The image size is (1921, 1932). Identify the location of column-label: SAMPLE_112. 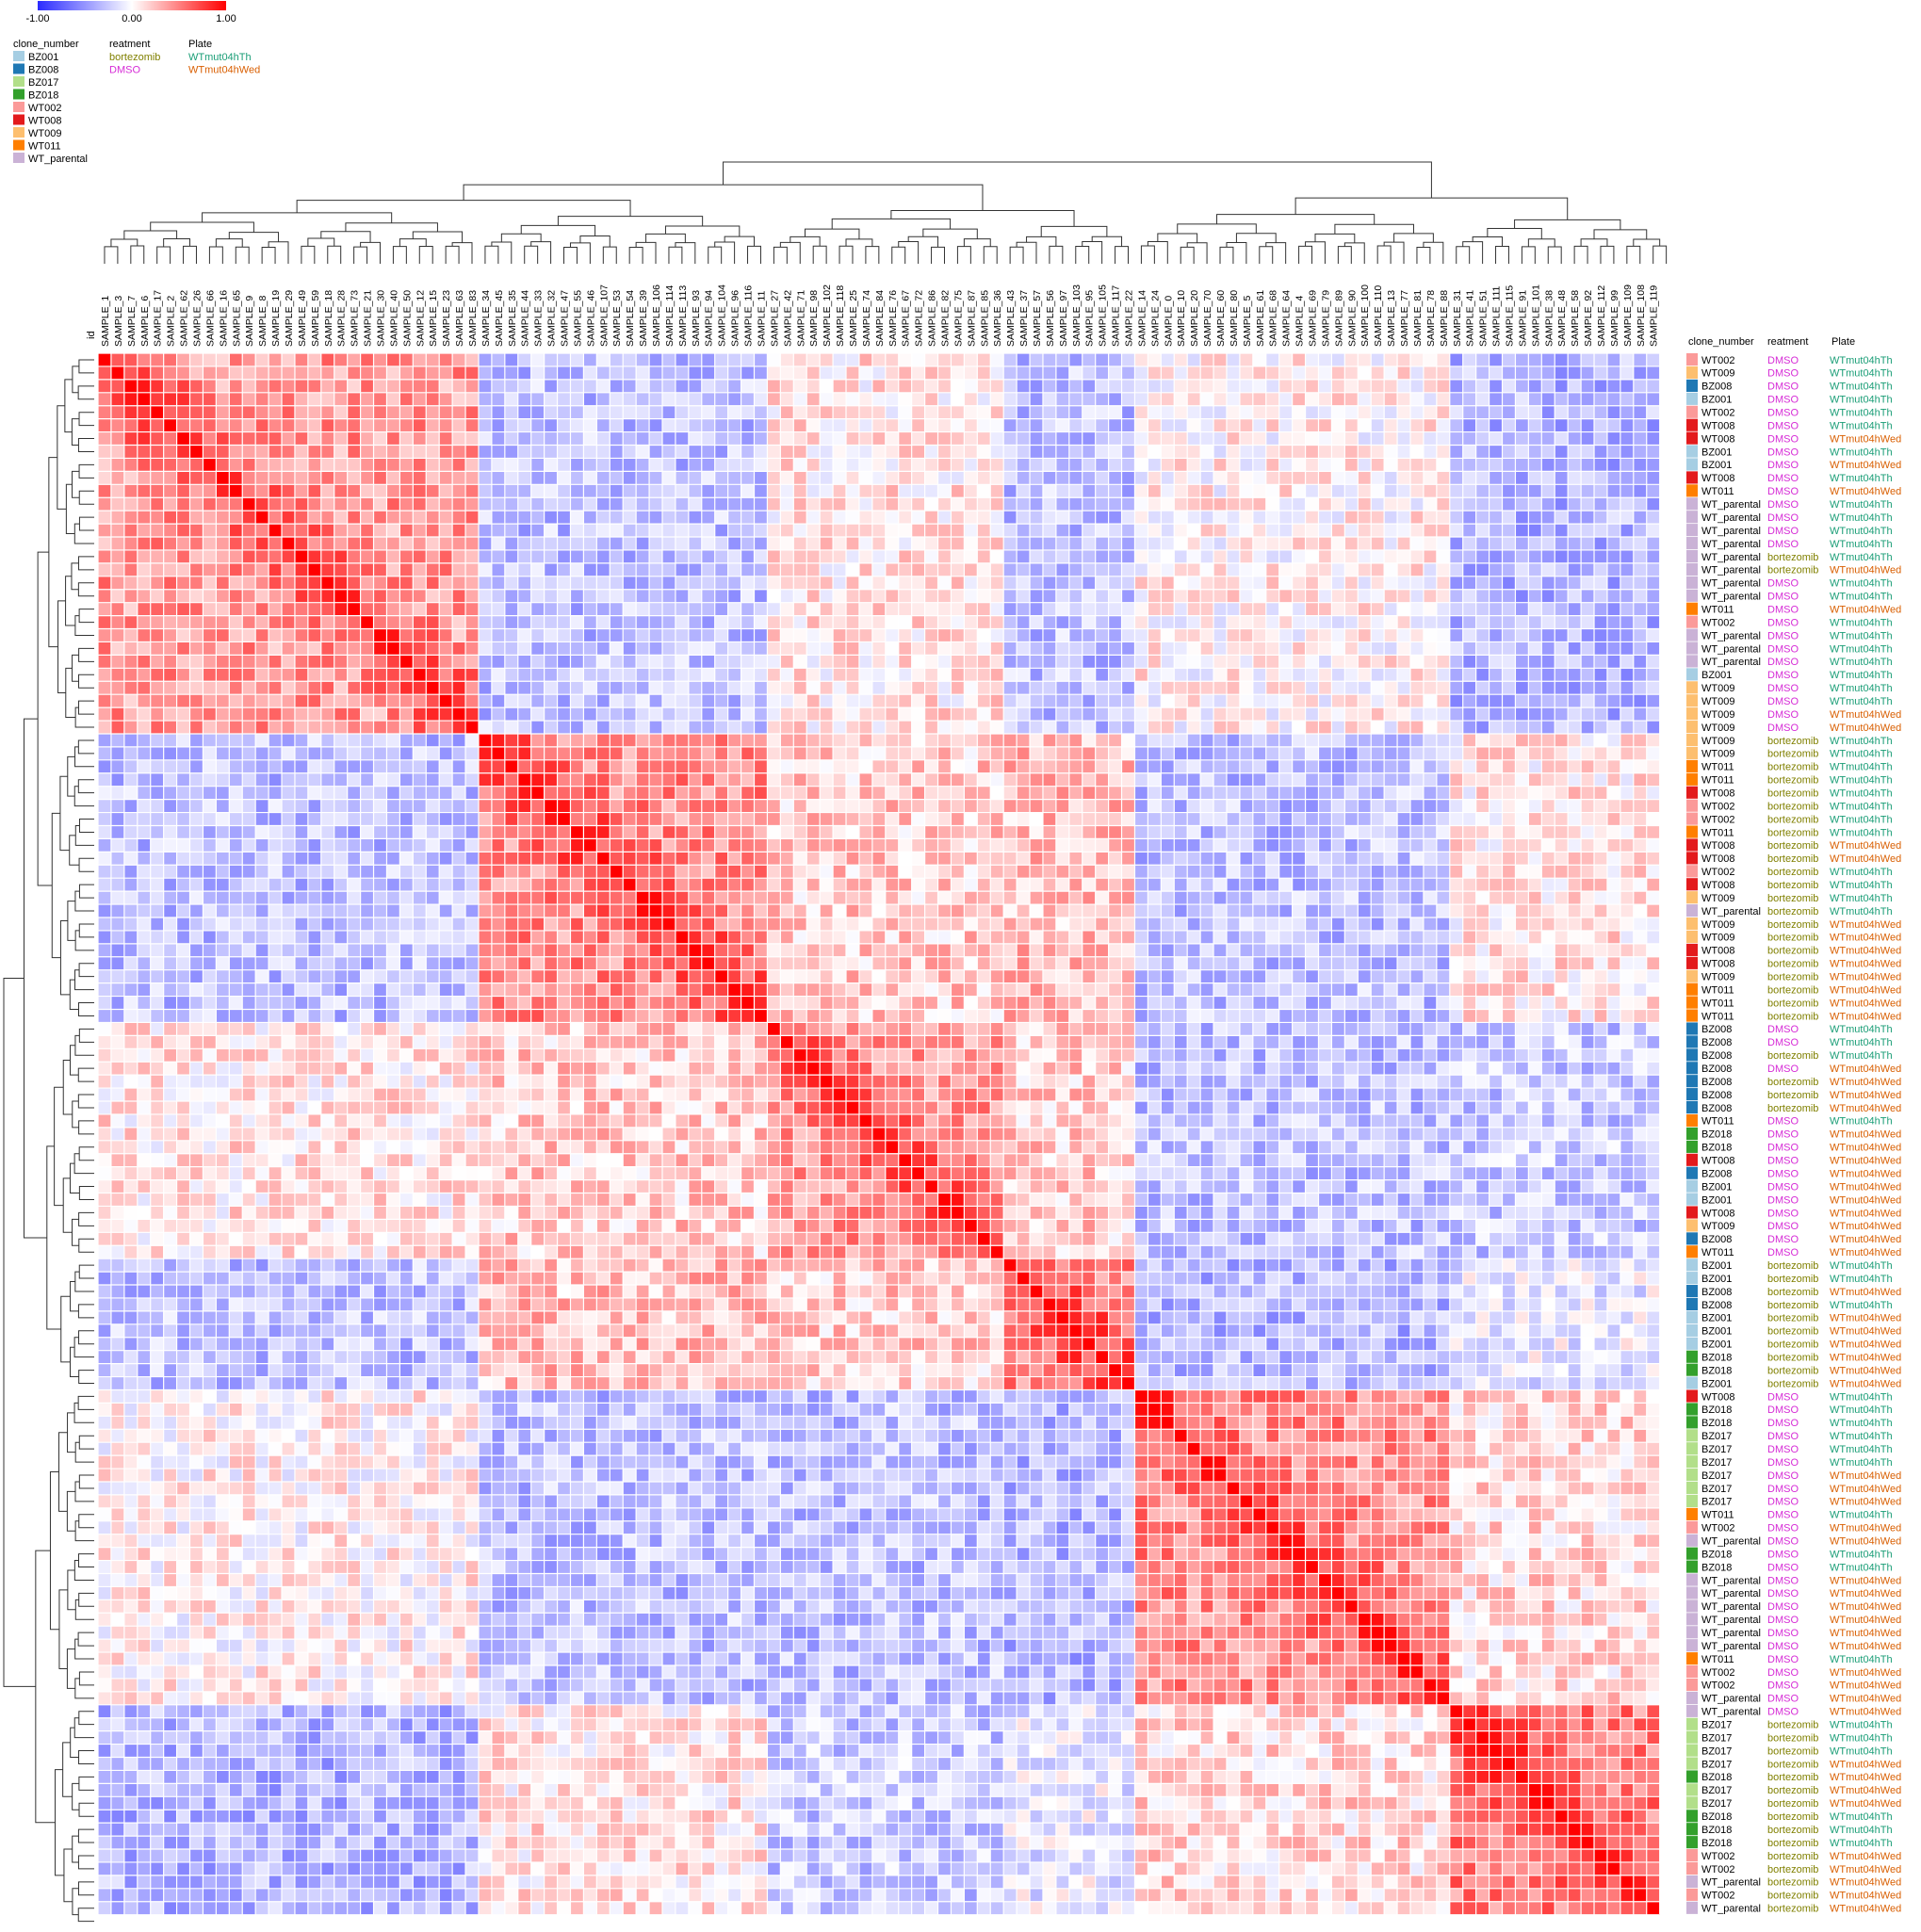
(1602, 316).